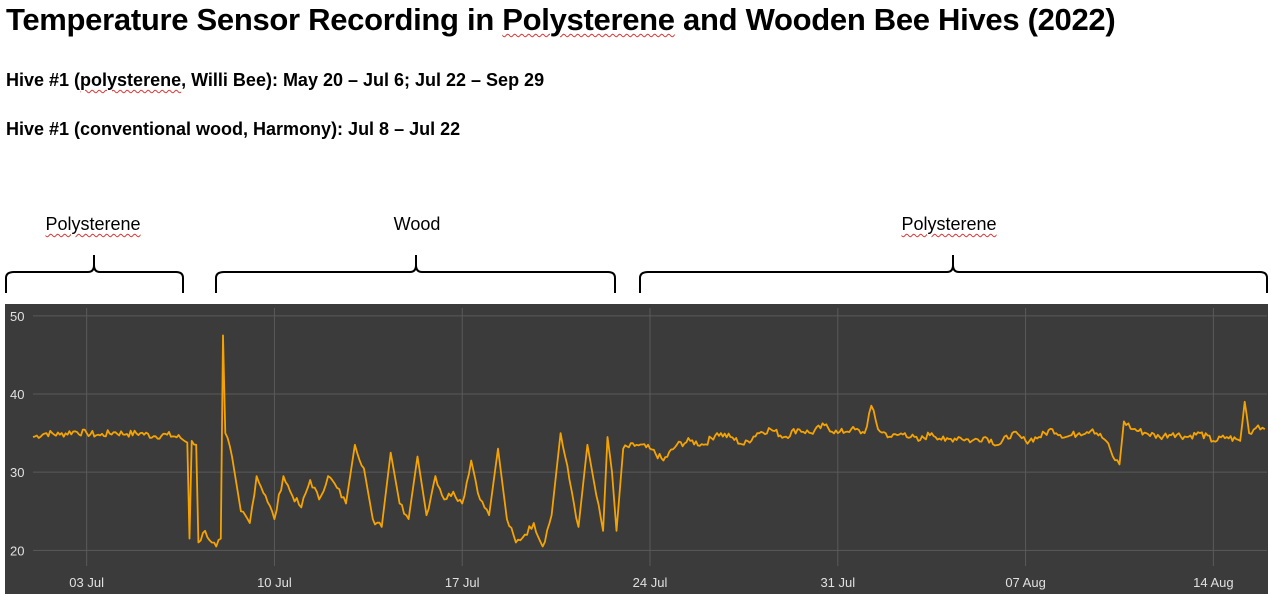  What do you see at coordinates (17, 316) in the screenshot?
I see `y-tick-label-50: 50` at bounding box center [17, 316].